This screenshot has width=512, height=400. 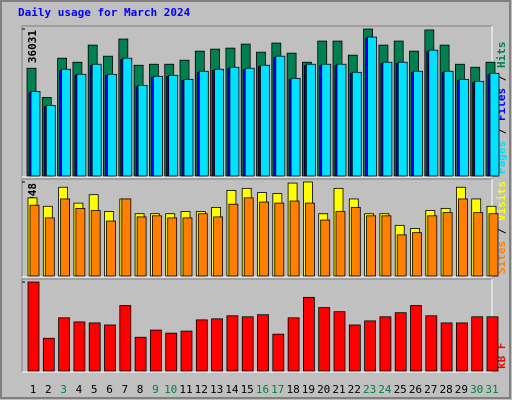 What do you see at coordinates (109, 389) in the screenshot?
I see `x-tick-label: 6` at bounding box center [109, 389].